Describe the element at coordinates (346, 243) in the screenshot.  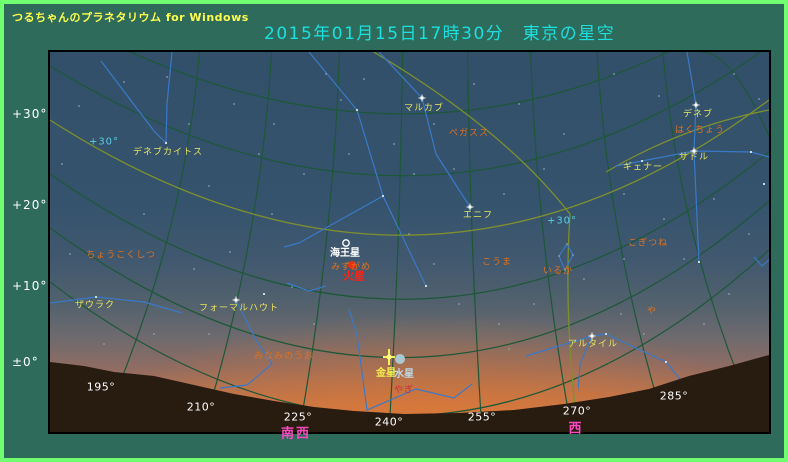
I see `neptune-symbol` at that location.